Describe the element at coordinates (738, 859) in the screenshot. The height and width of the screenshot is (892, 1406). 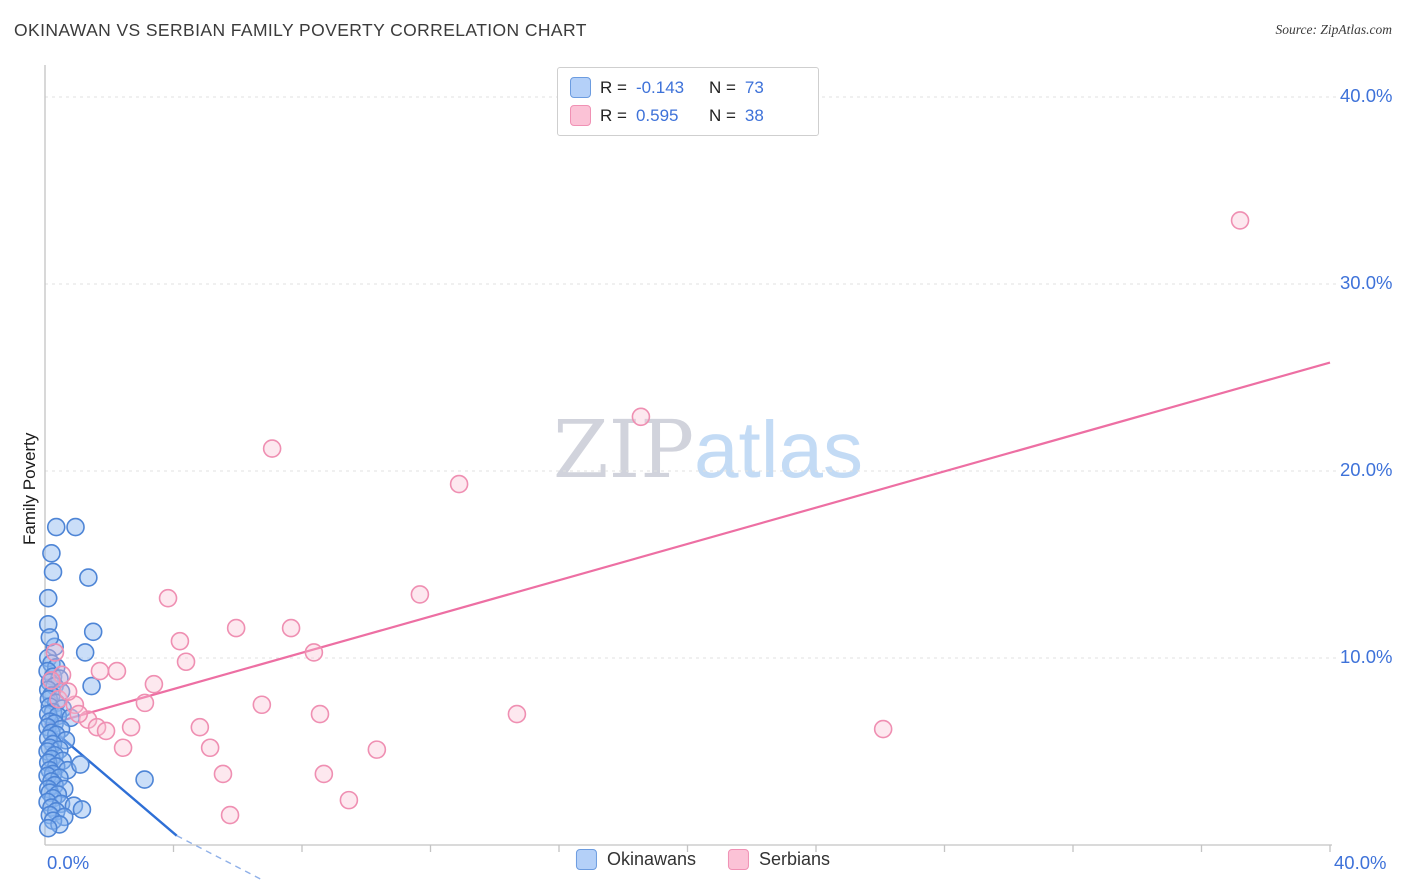
I see `serbians-swatch` at that location.